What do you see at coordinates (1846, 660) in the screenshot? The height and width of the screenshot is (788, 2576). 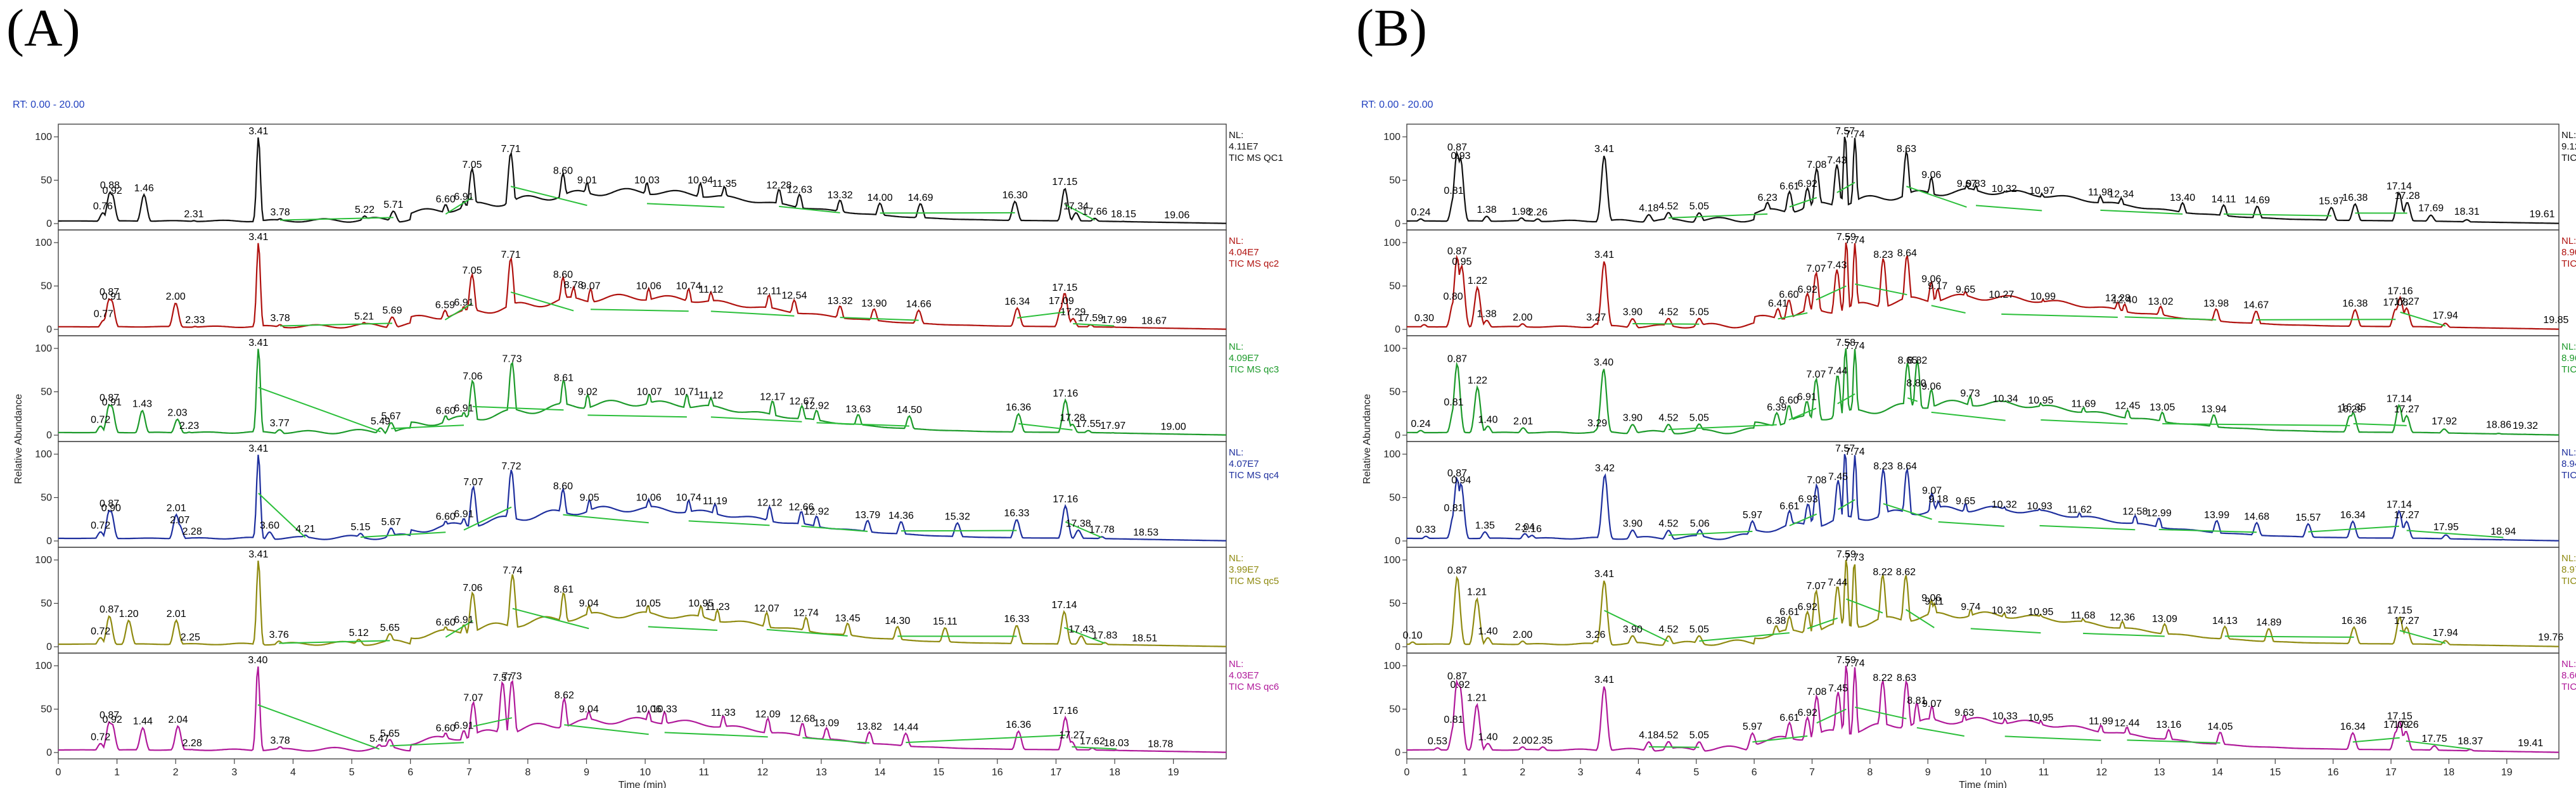 I see `peak-label: 7.59` at bounding box center [1846, 660].